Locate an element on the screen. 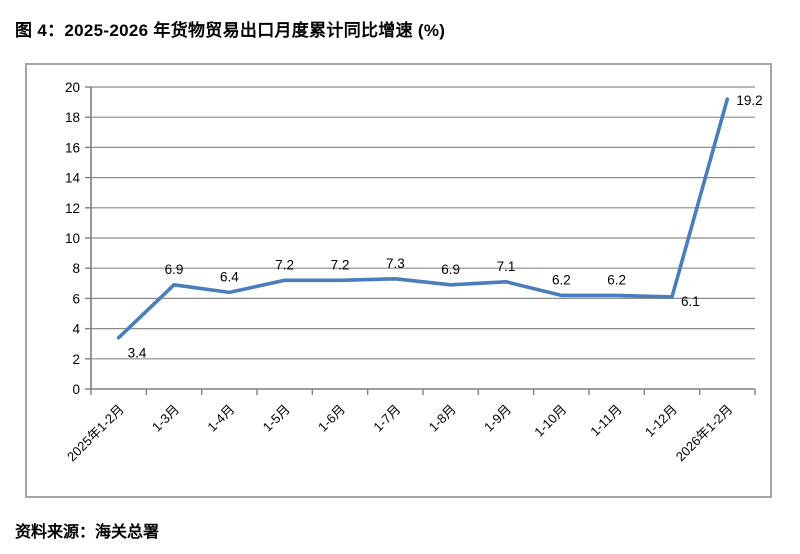  data-label: 19.2 is located at coordinates (749, 100).